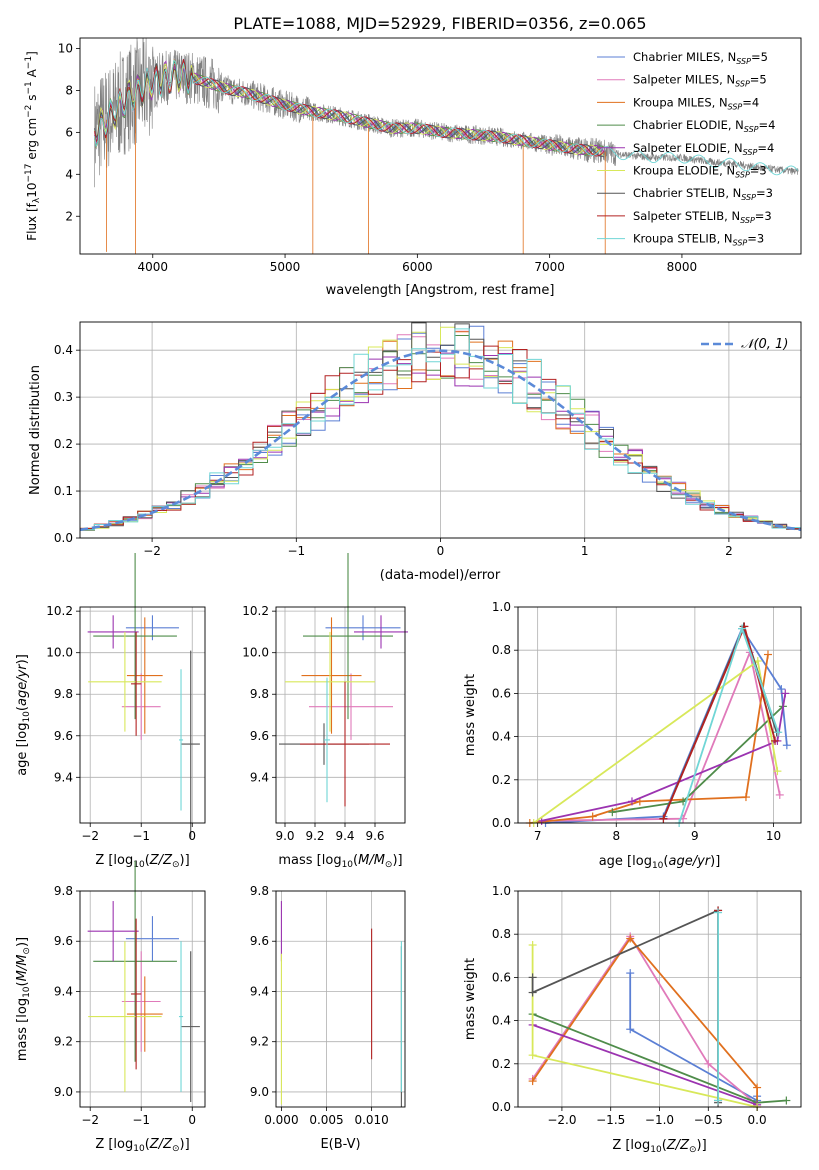 Image resolution: width=819 pixels, height=1170 pixels. Describe the element at coordinates (23, 999) in the screenshot. I see `y-axis-label: mass [log10(M/M⊙)]` at that location.